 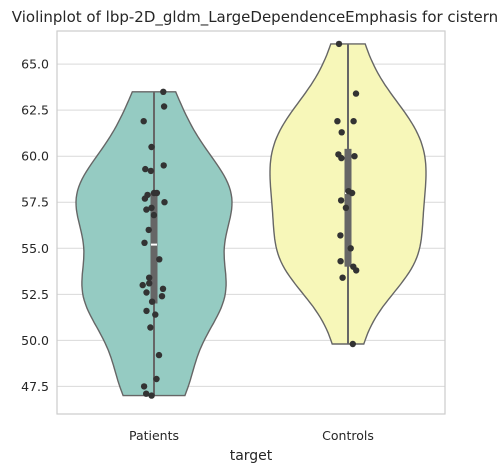 I want to click on y-tick-label: 47.5, so click(x=35, y=386).